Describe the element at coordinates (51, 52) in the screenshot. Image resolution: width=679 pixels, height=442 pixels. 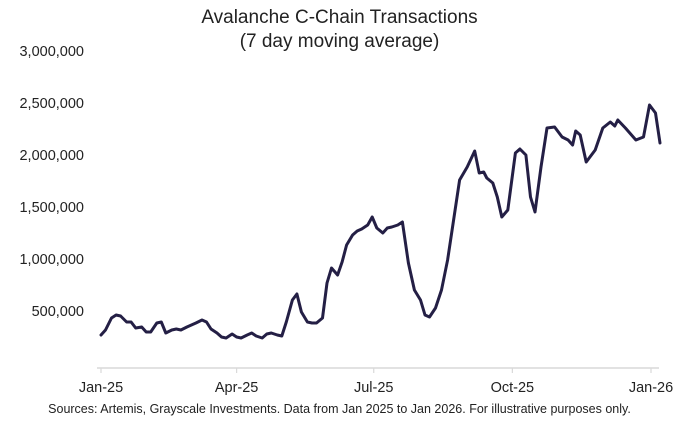
I see `y-tick-label: 3,000,000` at that location.